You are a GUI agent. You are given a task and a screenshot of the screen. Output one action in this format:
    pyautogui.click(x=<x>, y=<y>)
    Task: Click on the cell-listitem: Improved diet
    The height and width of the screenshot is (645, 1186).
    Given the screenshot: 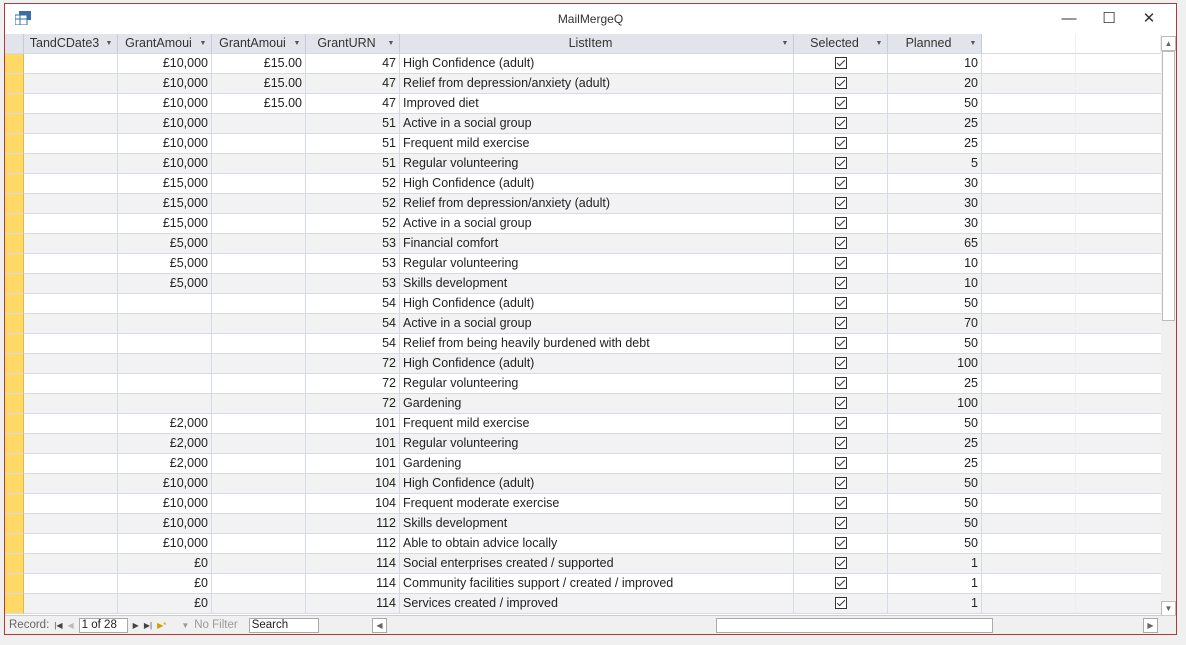 What is the action you would take?
    pyautogui.click(x=597, y=104)
    